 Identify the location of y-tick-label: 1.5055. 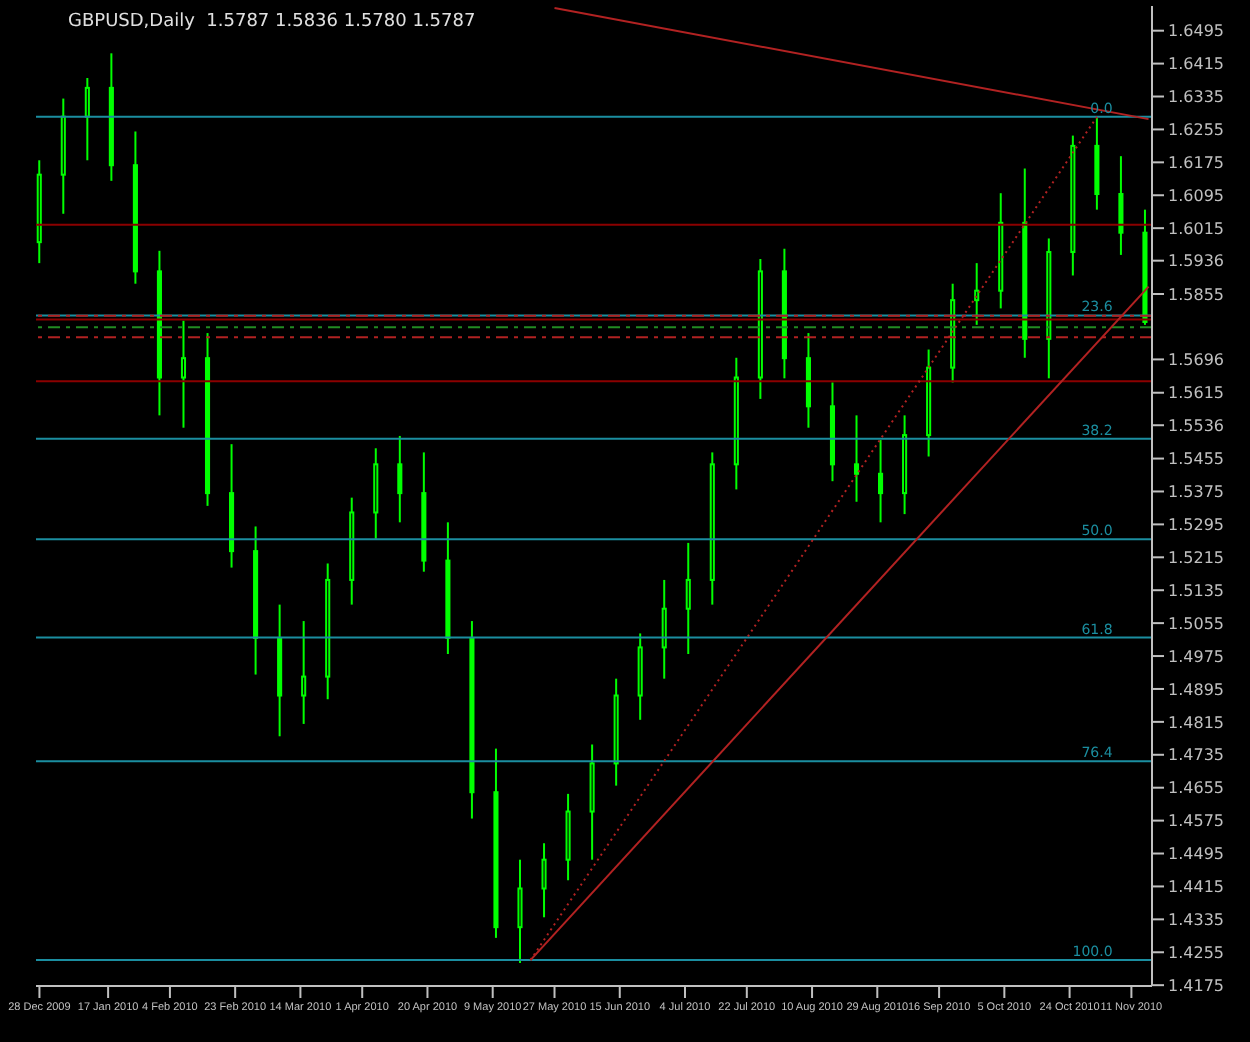
(1196, 623).